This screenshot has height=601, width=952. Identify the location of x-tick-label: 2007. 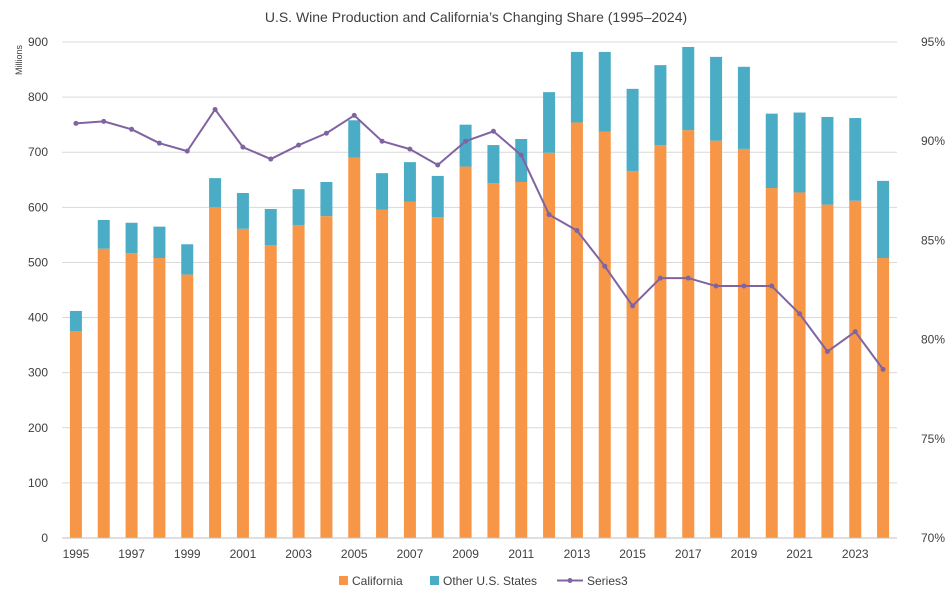
(410, 554).